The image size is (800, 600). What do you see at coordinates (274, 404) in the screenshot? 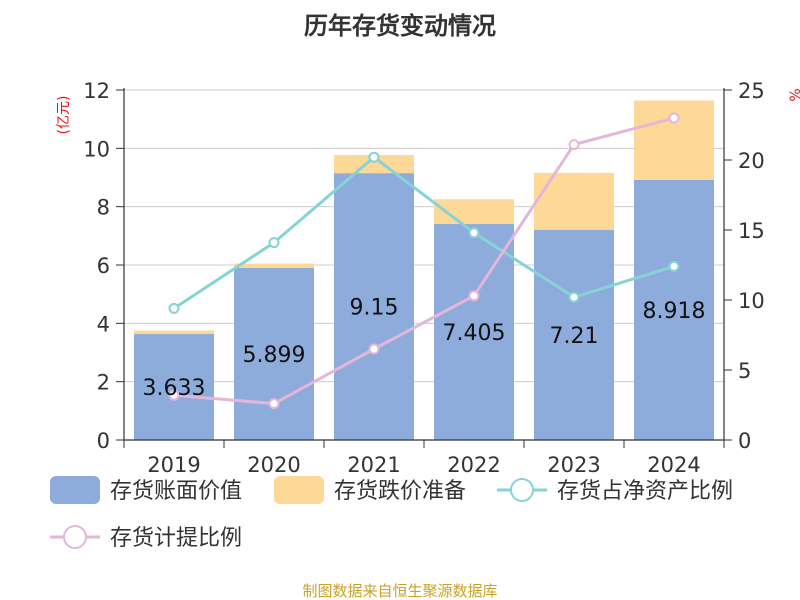
I see `line-point-3-2020` at bounding box center [274, 404].